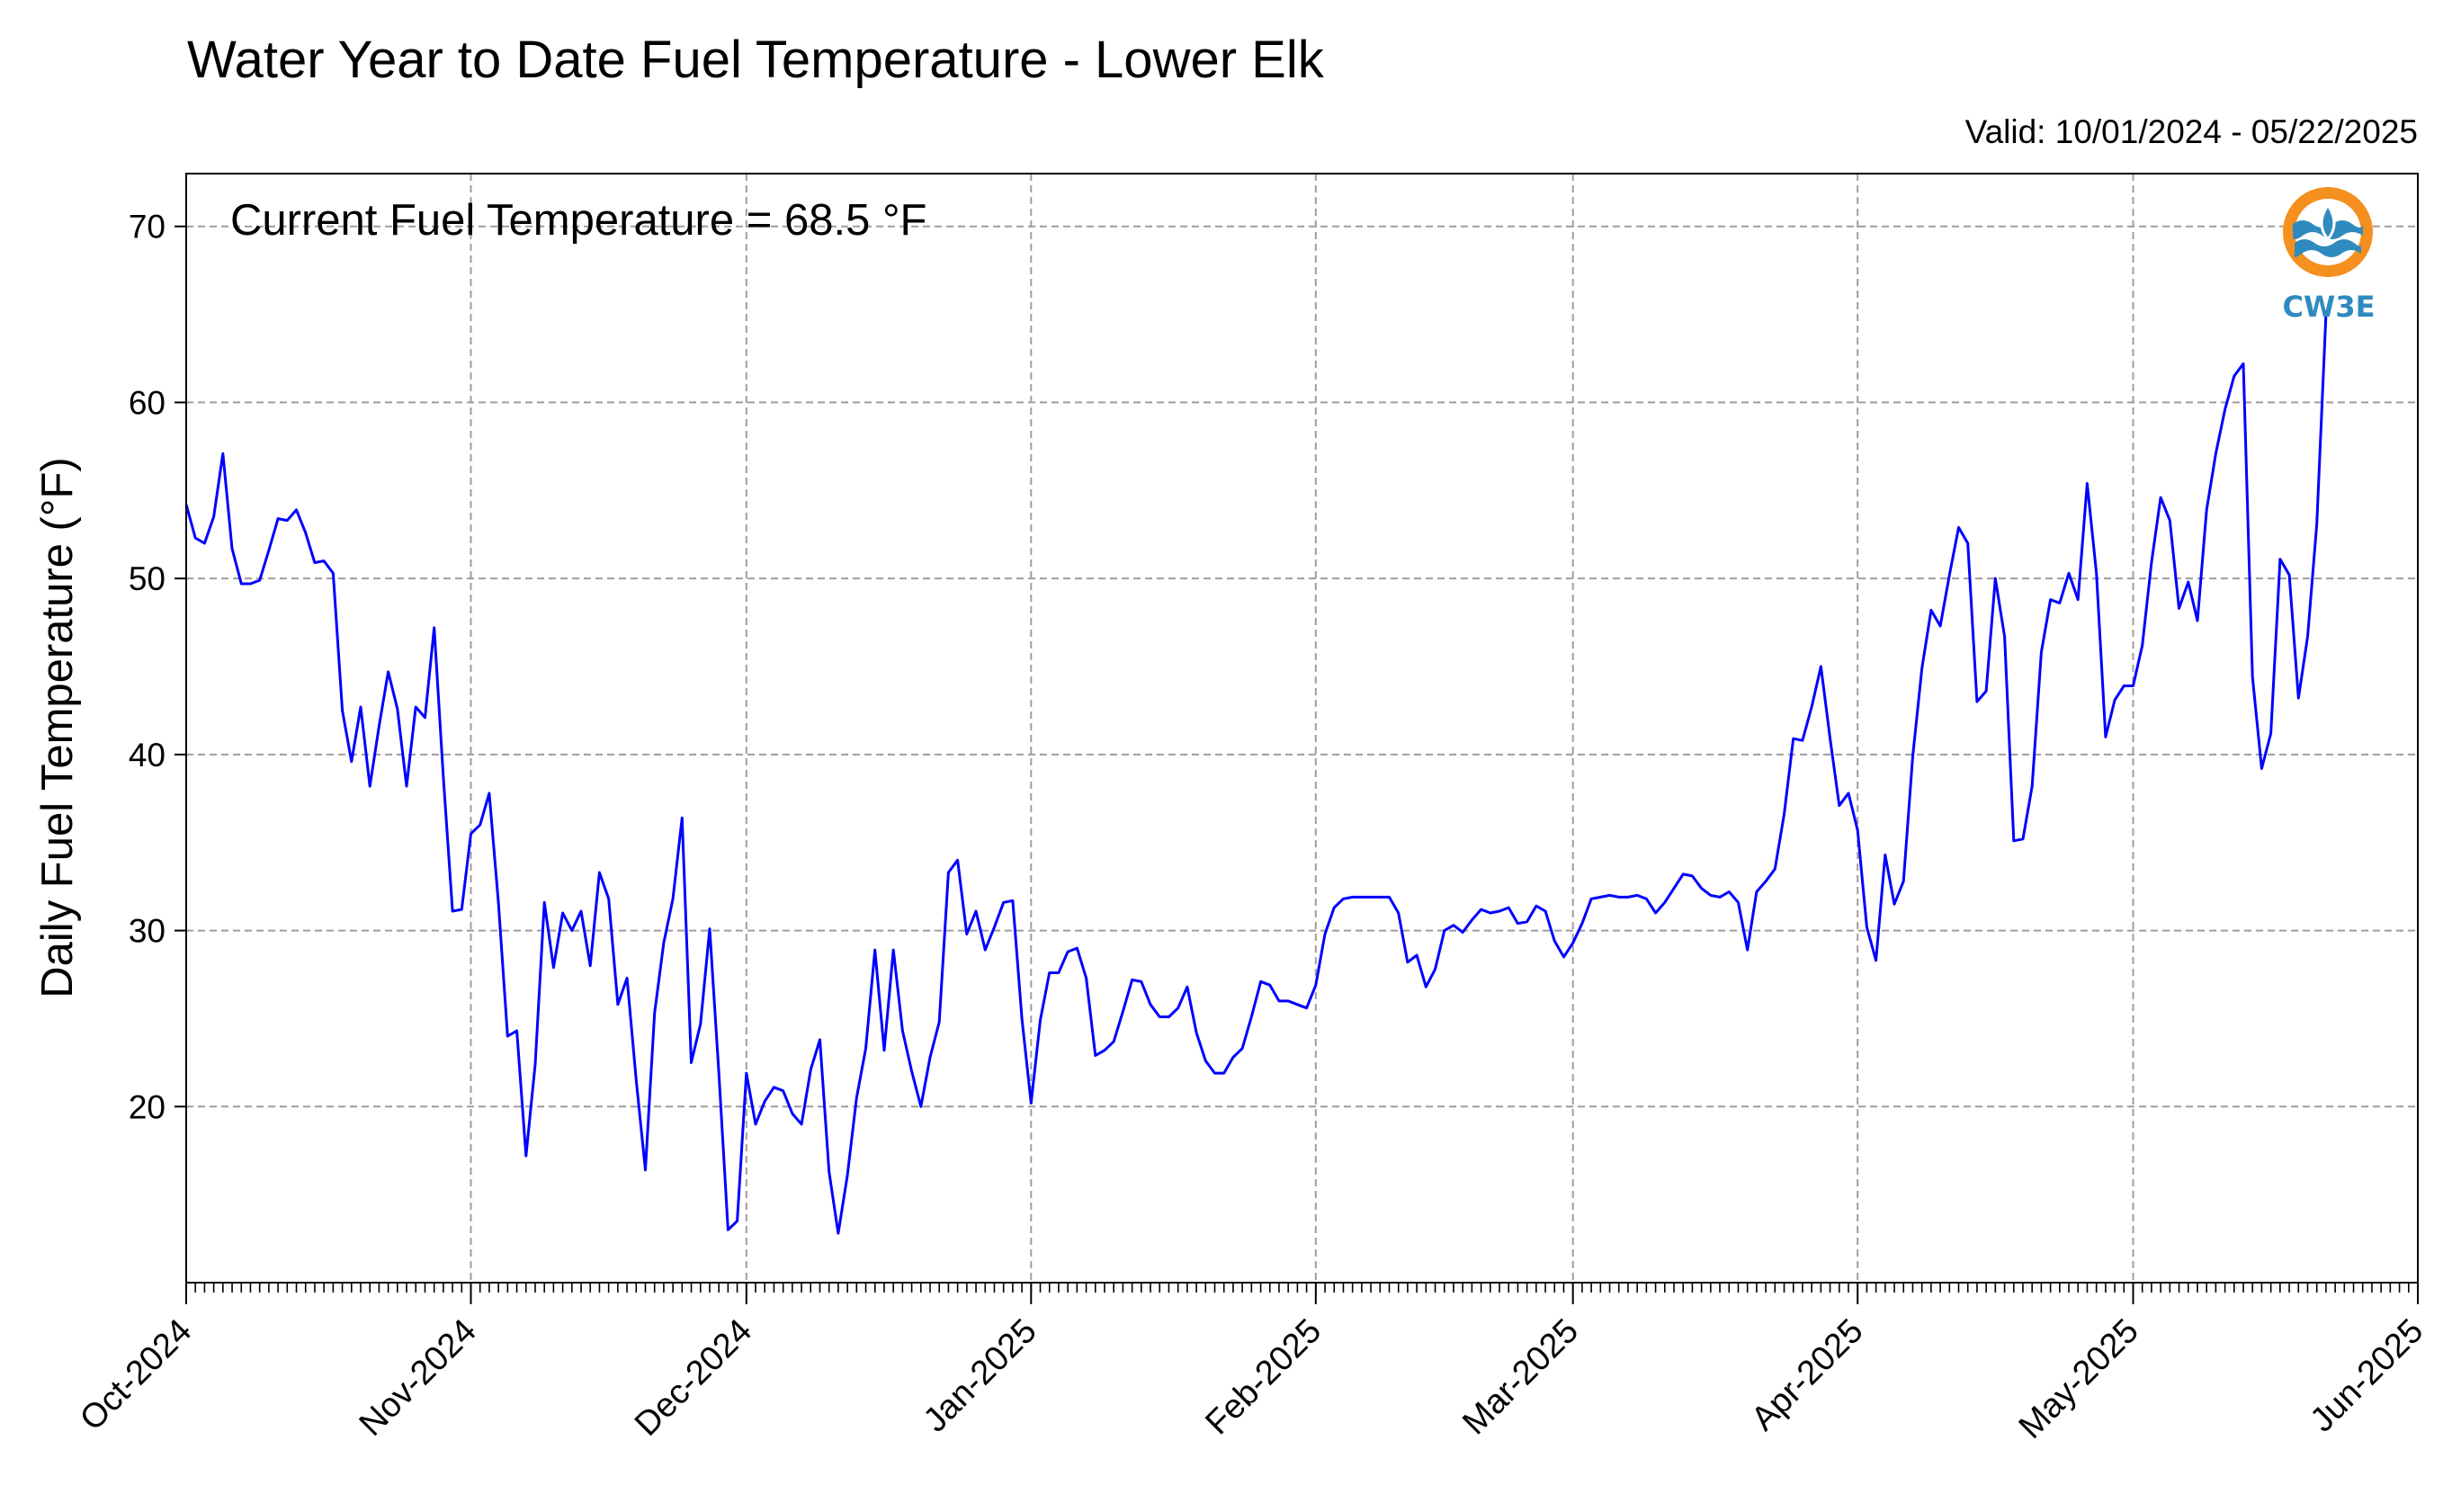  I want to click on cw3e-logo: CW3E, so click(2329, 255).